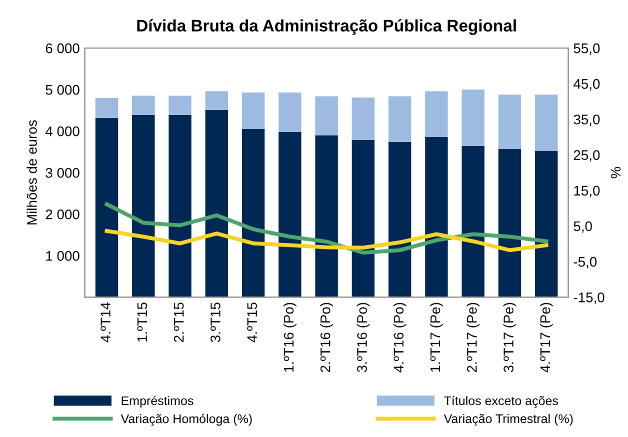  Describe the element at coordinates (158, 402) in the screenshot. I see `legend-label: Empréstimos` at that location.